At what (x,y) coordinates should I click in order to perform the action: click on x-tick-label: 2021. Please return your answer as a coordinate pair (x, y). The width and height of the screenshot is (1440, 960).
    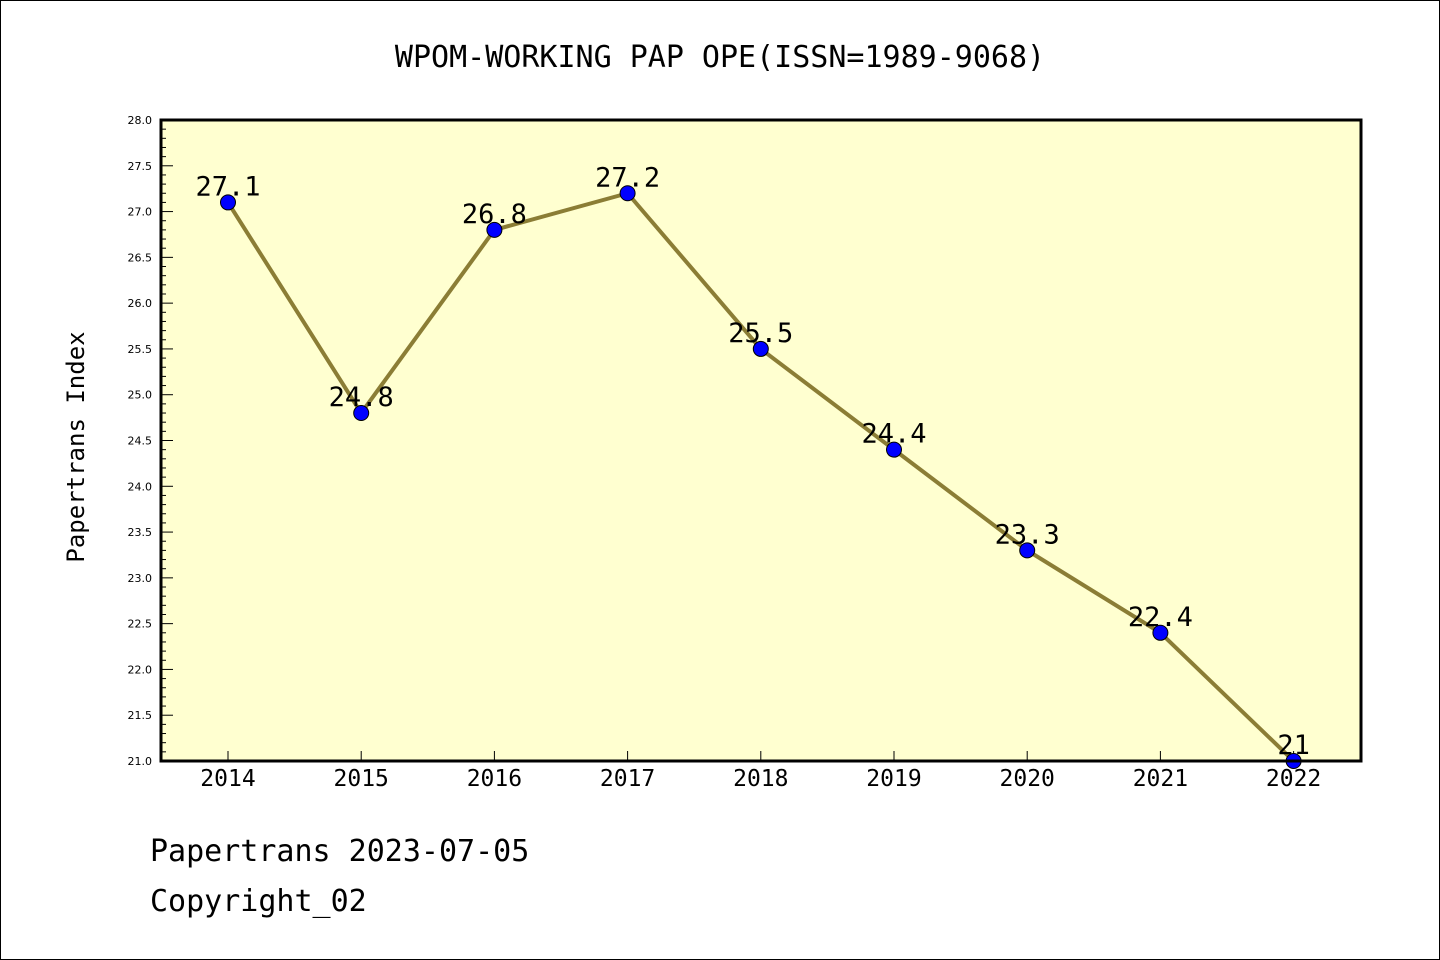
    Looking at the image, I should click on (1160, 779).